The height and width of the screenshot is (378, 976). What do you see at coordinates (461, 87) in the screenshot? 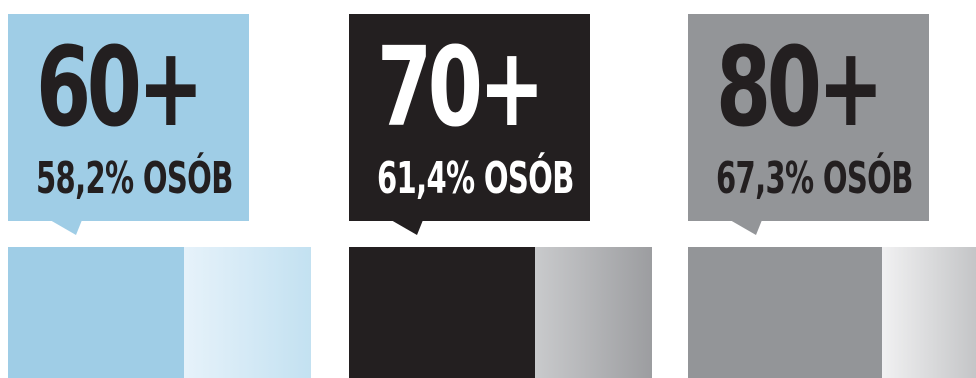
I see `age-group-label: 70+` at bounding box center [461, 87].